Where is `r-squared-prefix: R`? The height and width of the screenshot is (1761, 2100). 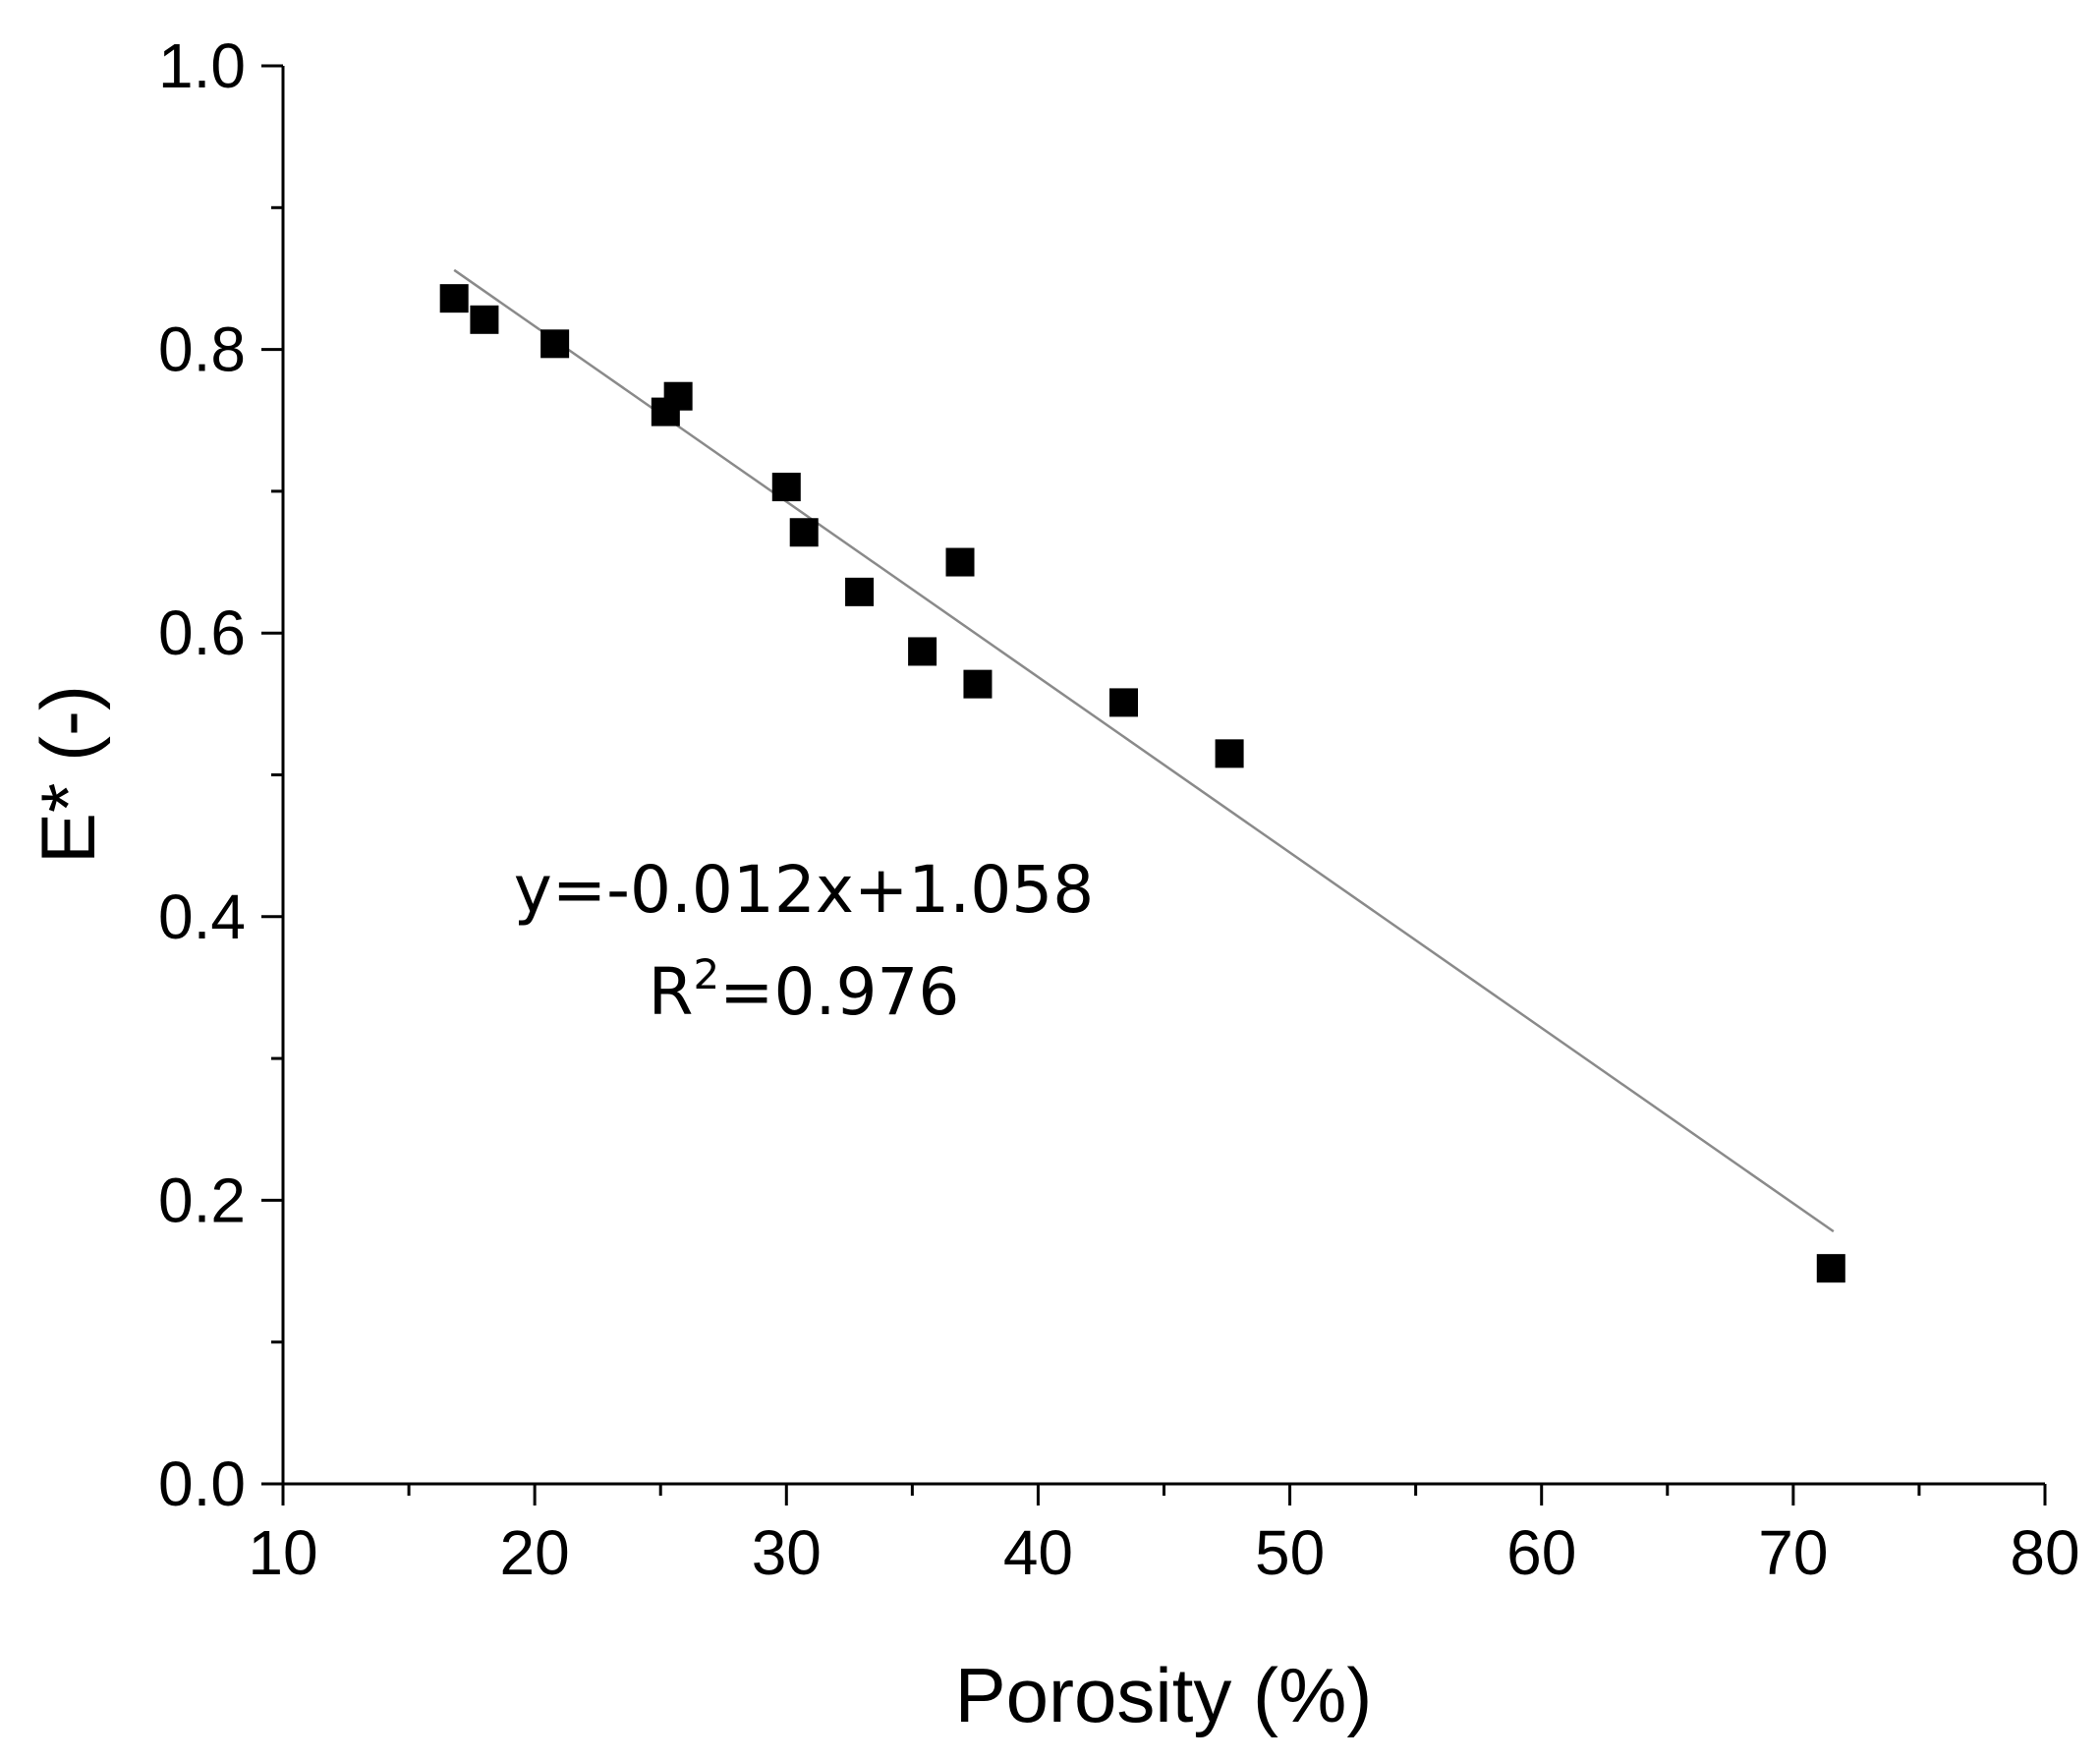 r-squared-prefix: R is located at coordinates (671, 992).